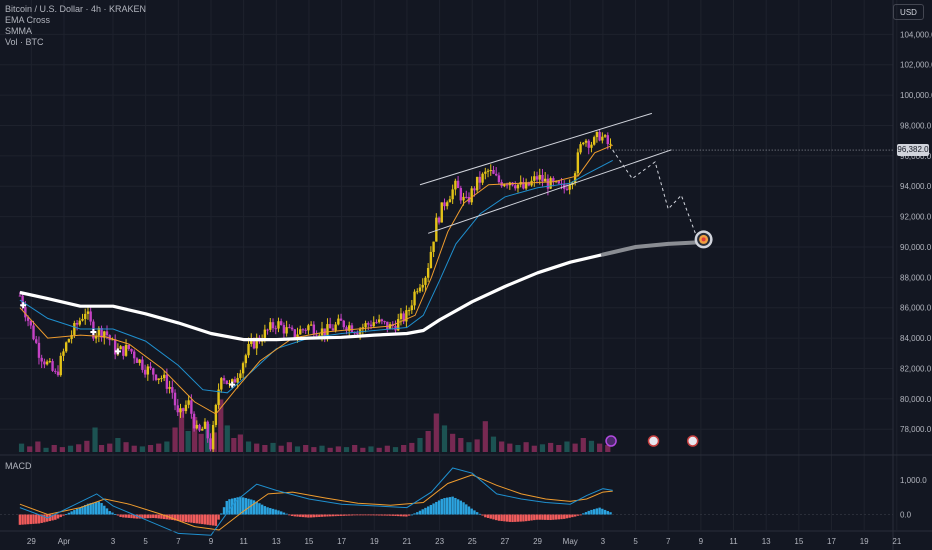  I want to click on indicator-smma: SMMA, so click(18, 31).